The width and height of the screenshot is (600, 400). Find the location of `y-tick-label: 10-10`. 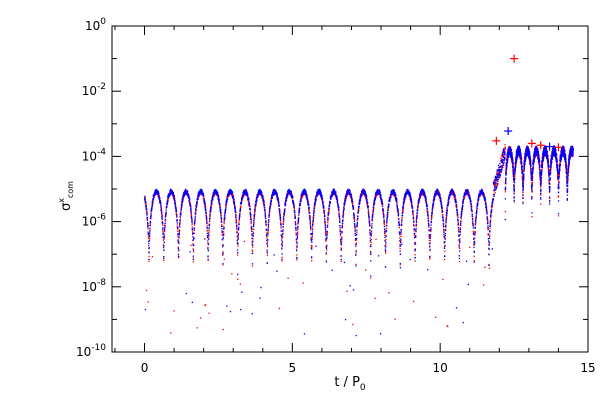

y-tick-label: 10-10 is located at coordinates (91, 351).